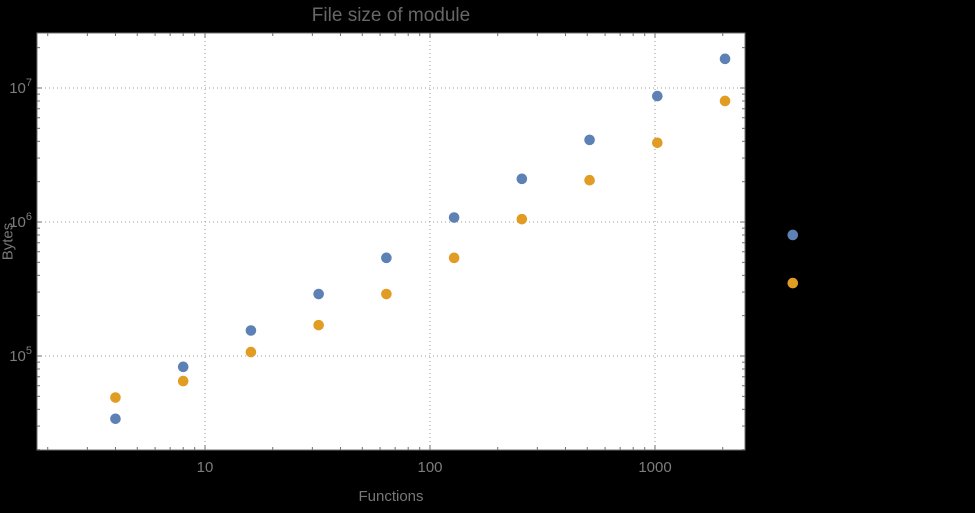 The image size is (975, 513). I want to click on x-tick-label: 100, so click(429, 467).